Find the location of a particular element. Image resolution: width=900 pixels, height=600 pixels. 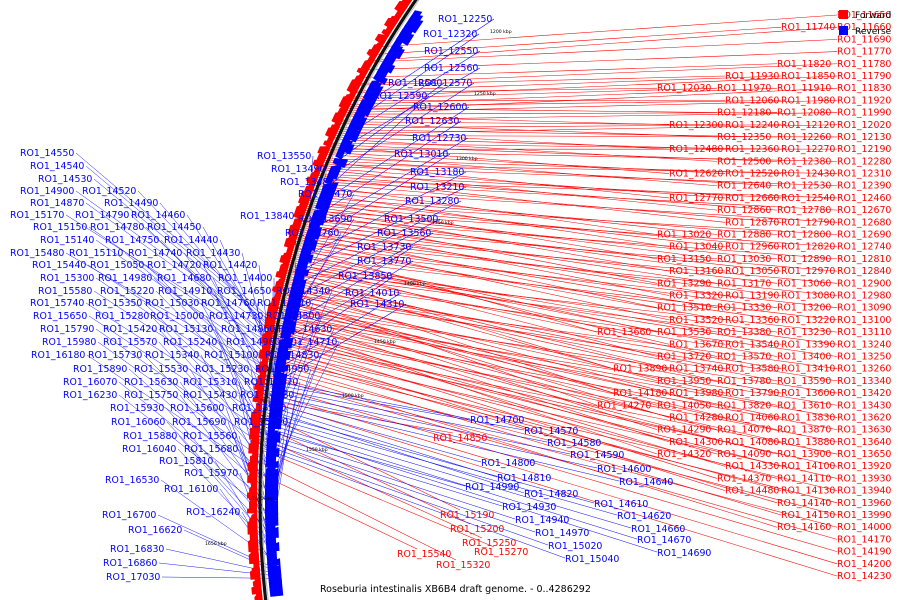

forward-gene-label: RO1_12780 is located at coordinates (804, 210).